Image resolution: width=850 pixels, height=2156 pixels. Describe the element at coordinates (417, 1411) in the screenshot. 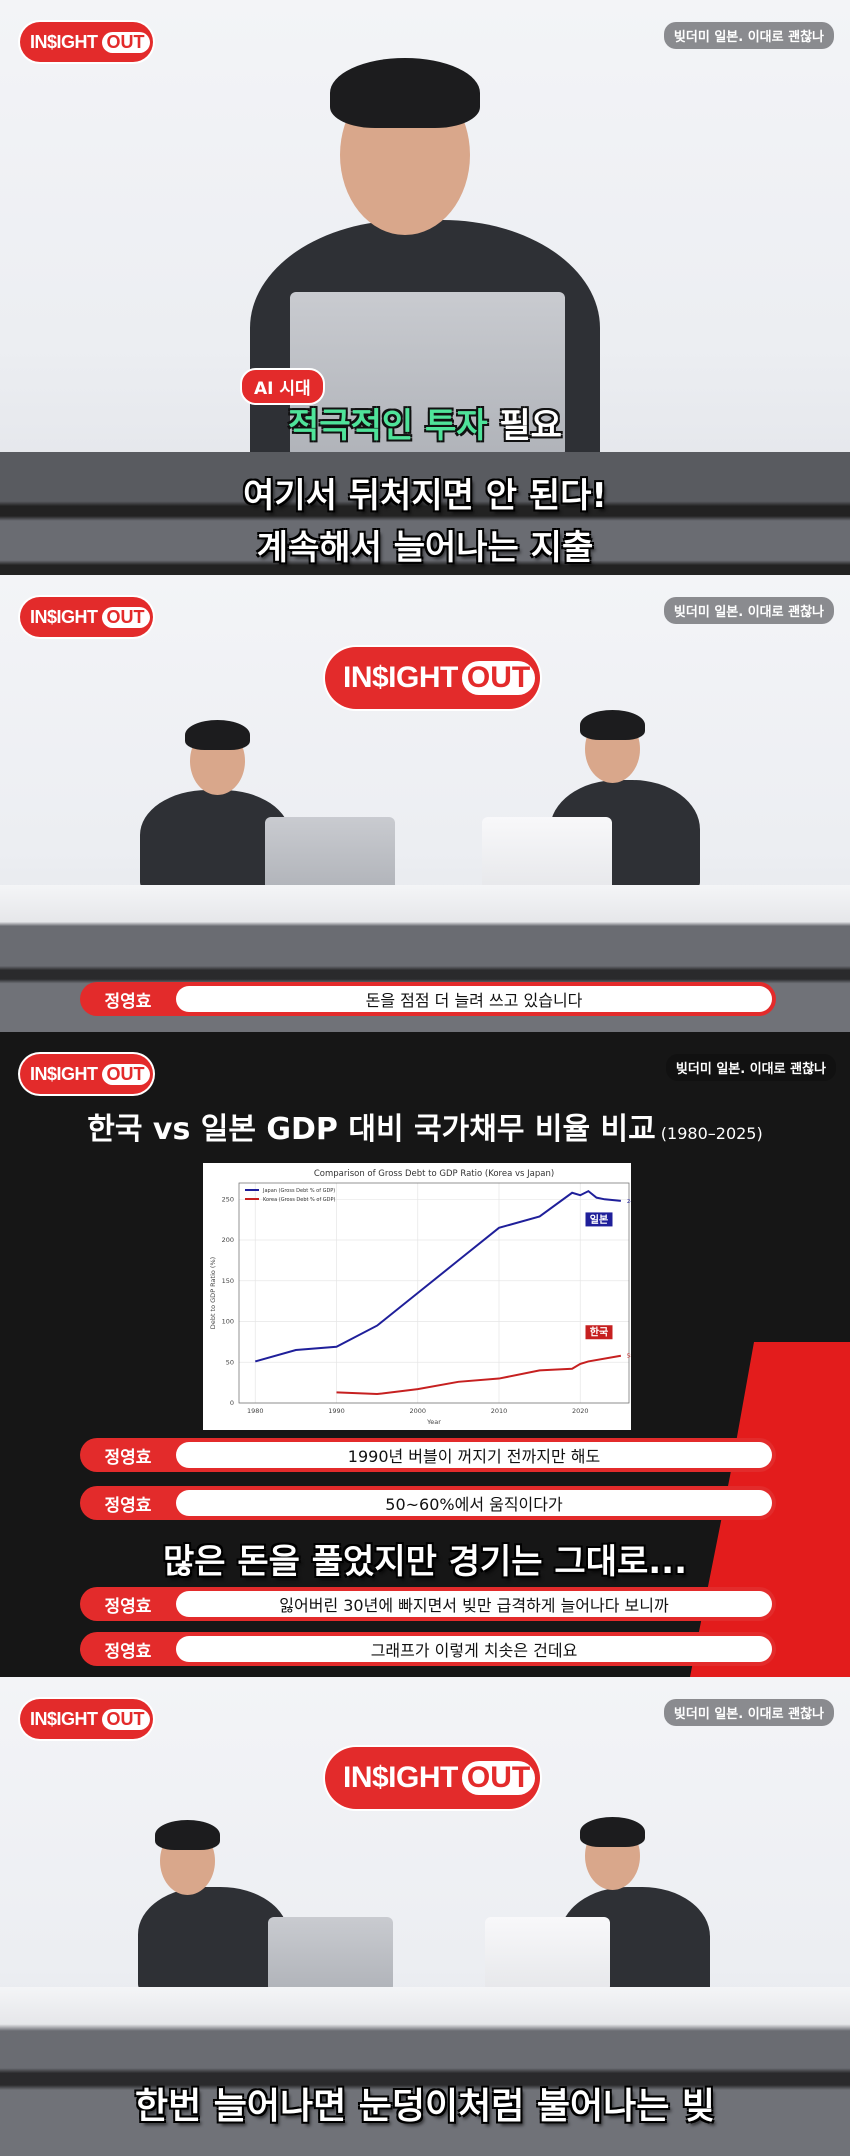

I see `x-tick-label: 2000` at that location.